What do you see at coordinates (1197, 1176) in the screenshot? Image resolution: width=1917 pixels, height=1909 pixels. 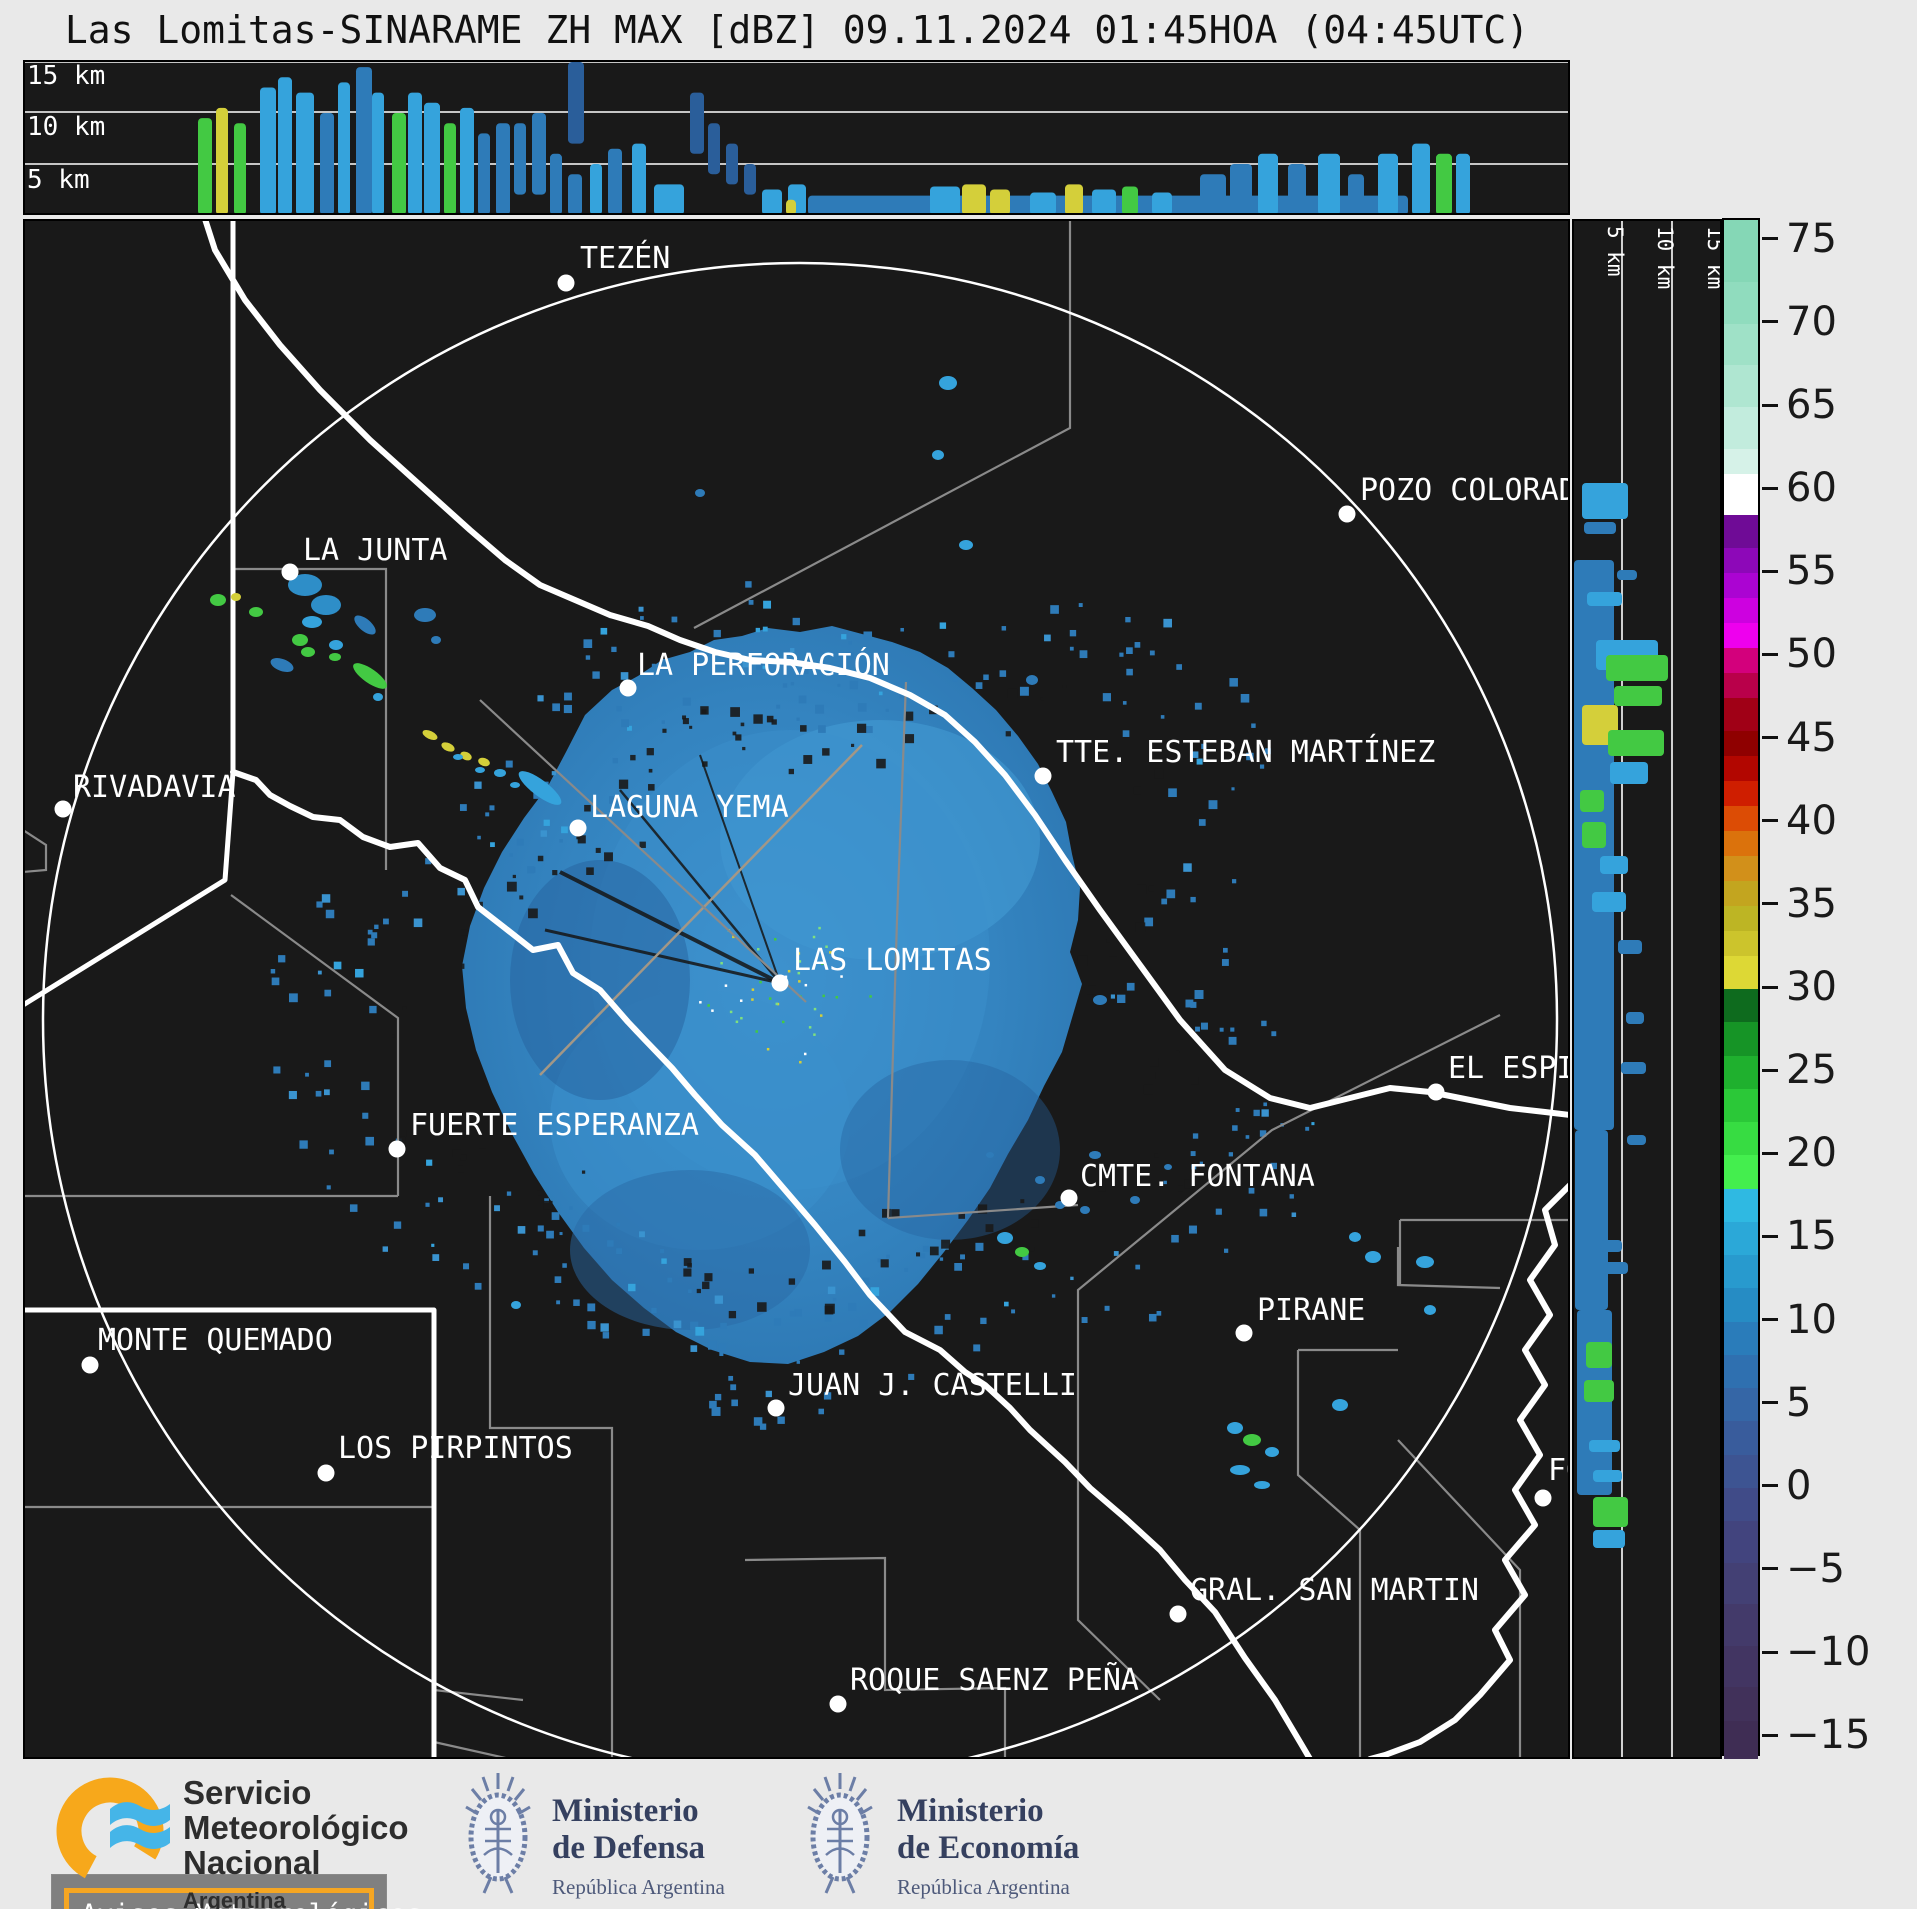 I see `city-label: CMTE. FONTANA` at bounding box center [1197, 1176].